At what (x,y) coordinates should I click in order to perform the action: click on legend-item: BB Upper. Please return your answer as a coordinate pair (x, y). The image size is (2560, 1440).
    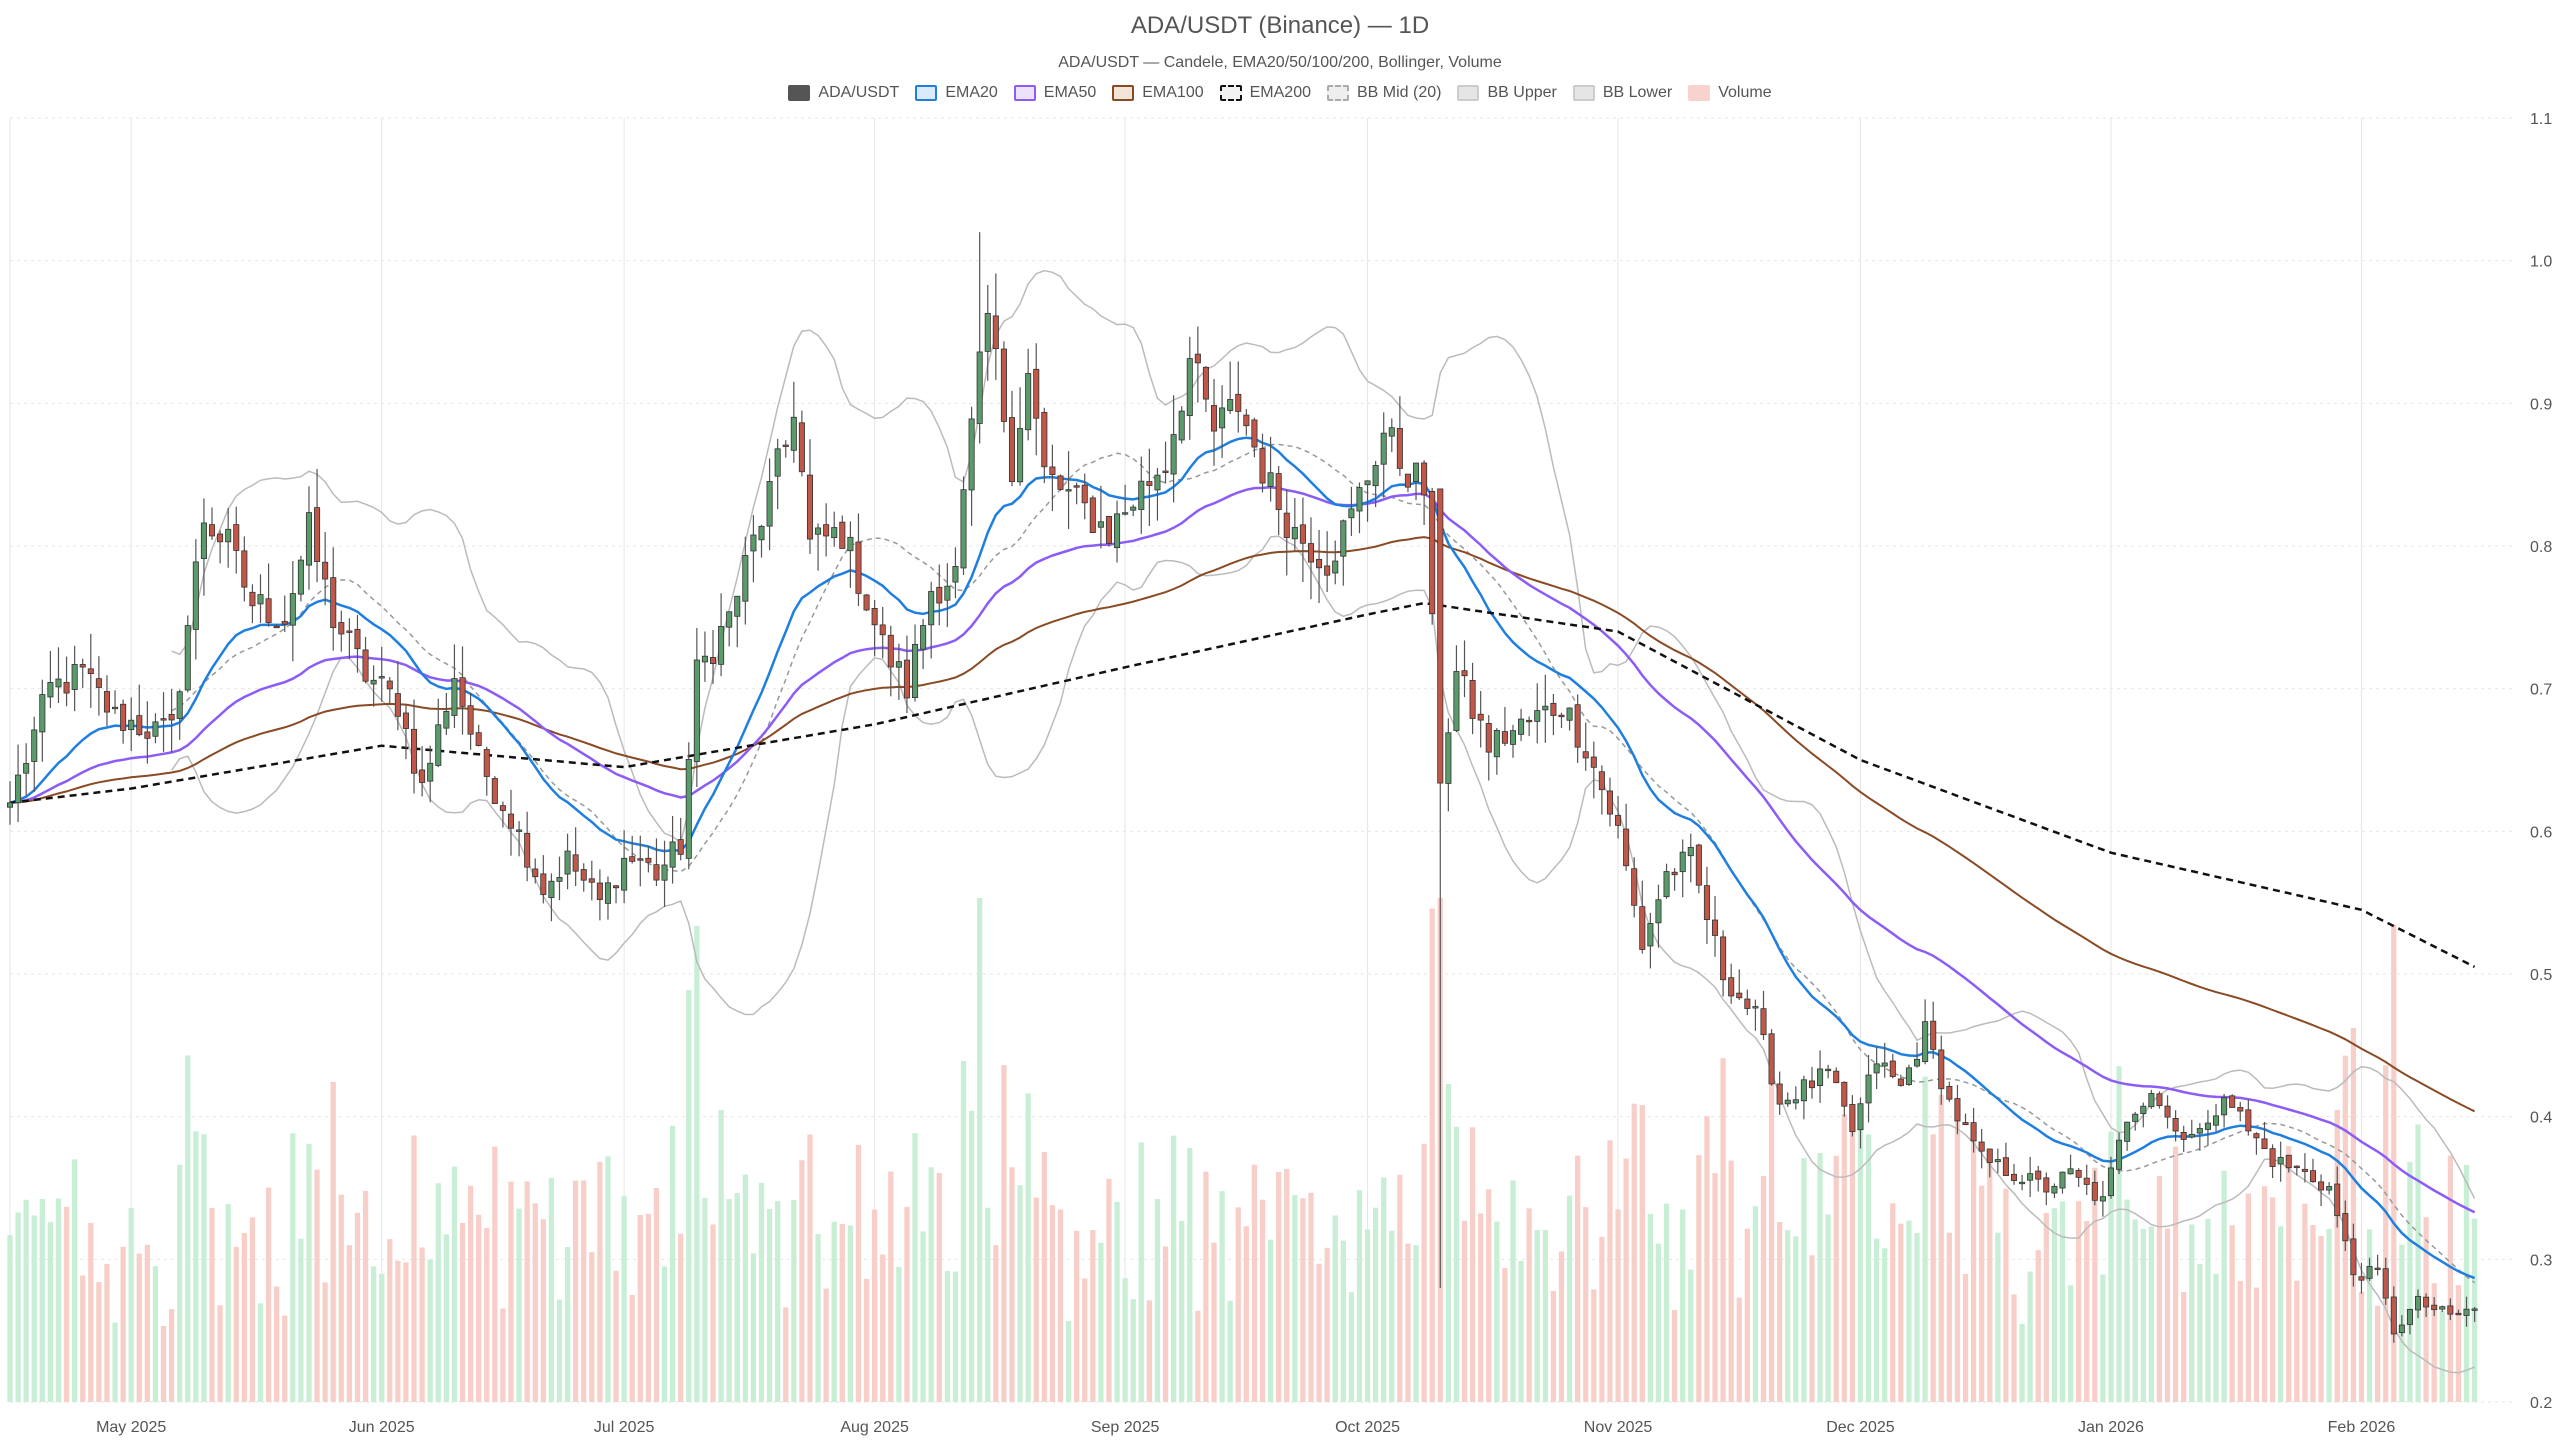
    Looking at the image, I should click on (1507, 93).